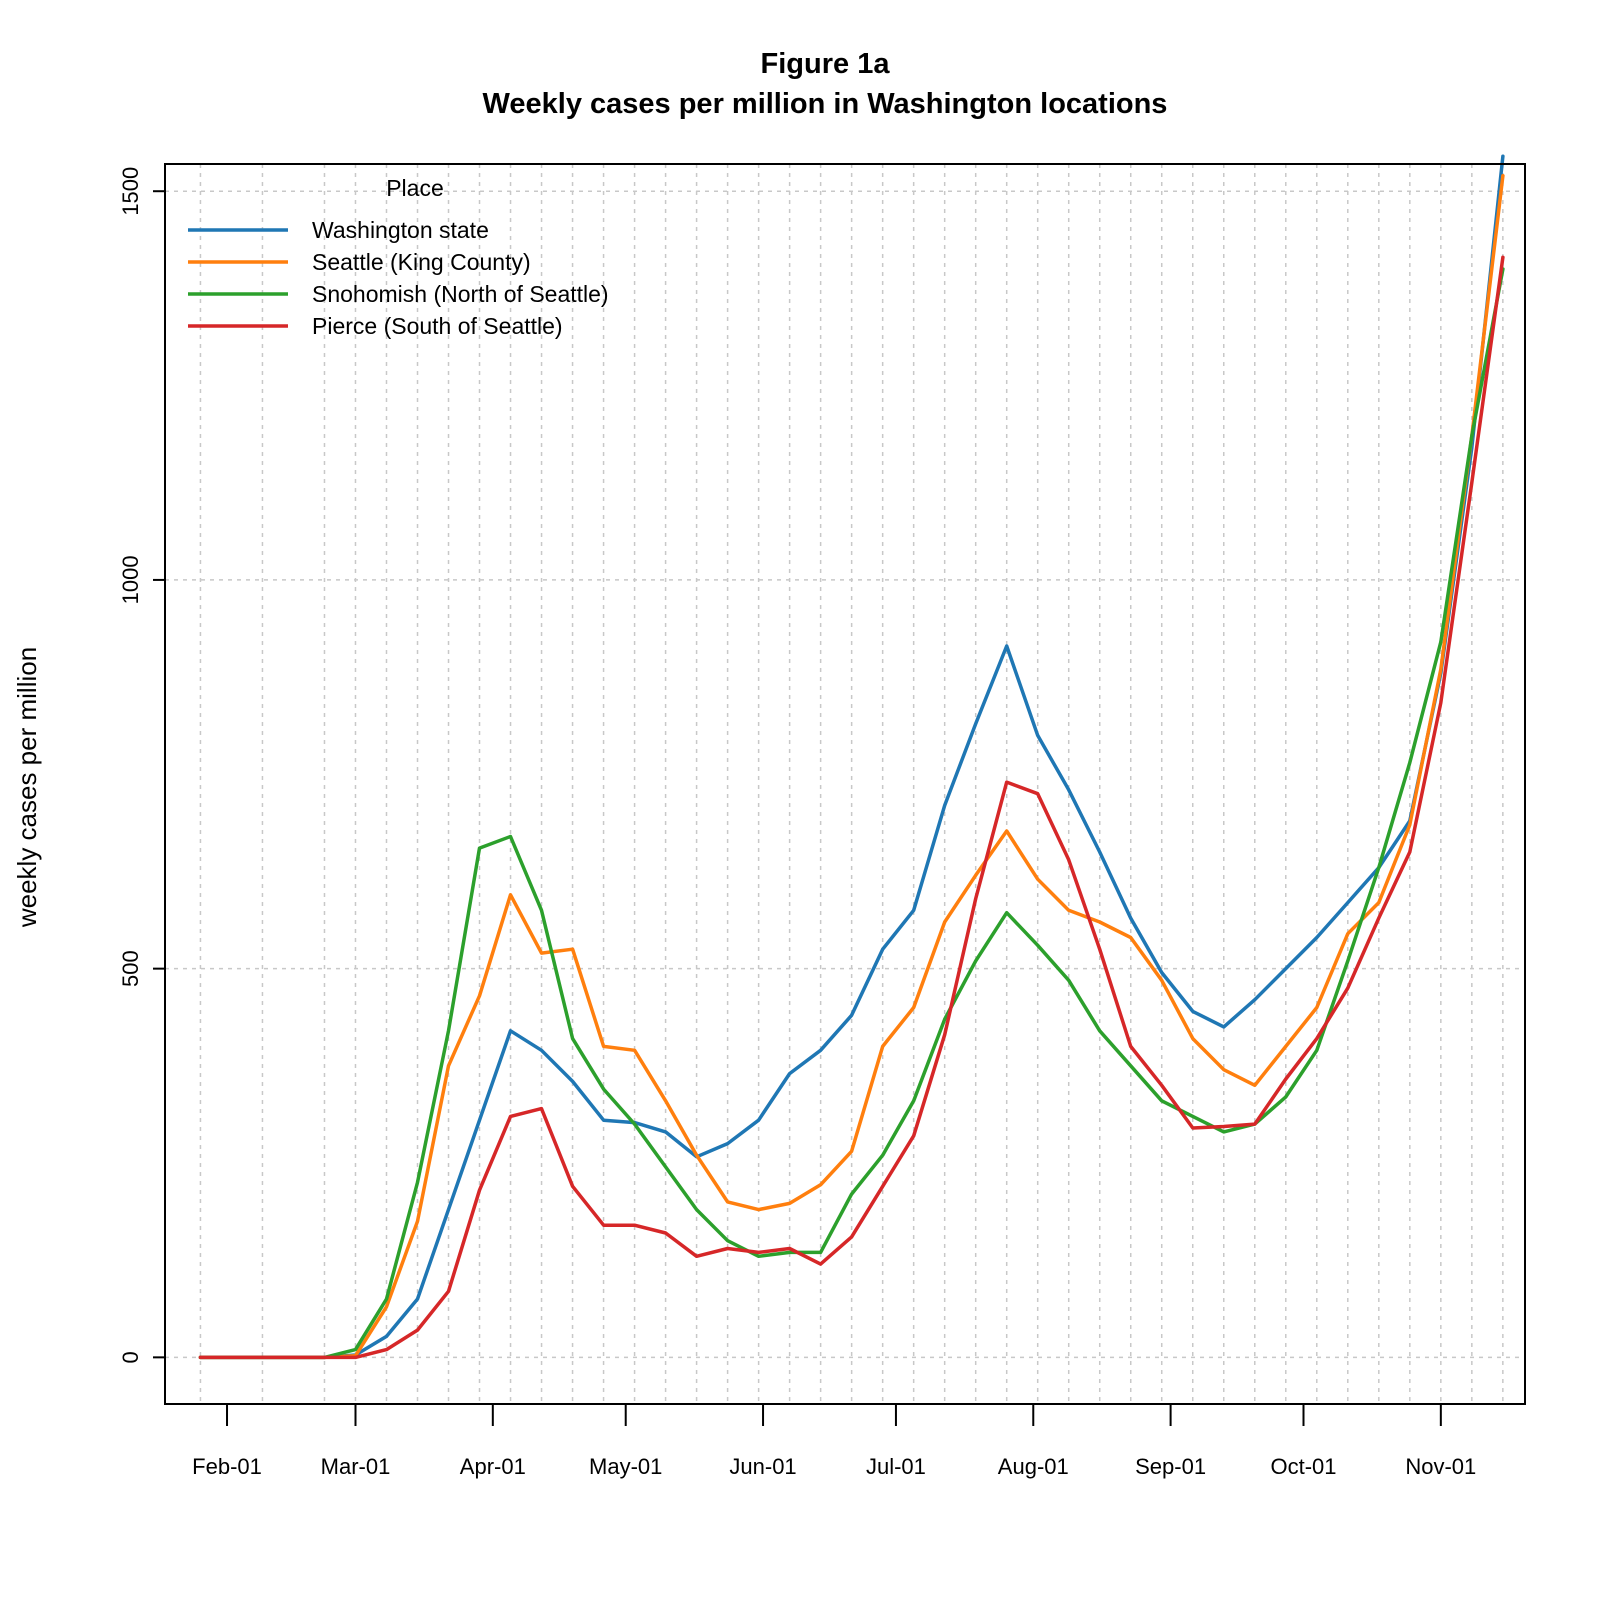 This screenshot has height=1600, width=1600. I want to click on x-tick-label: May-01, so click(625, 1466).